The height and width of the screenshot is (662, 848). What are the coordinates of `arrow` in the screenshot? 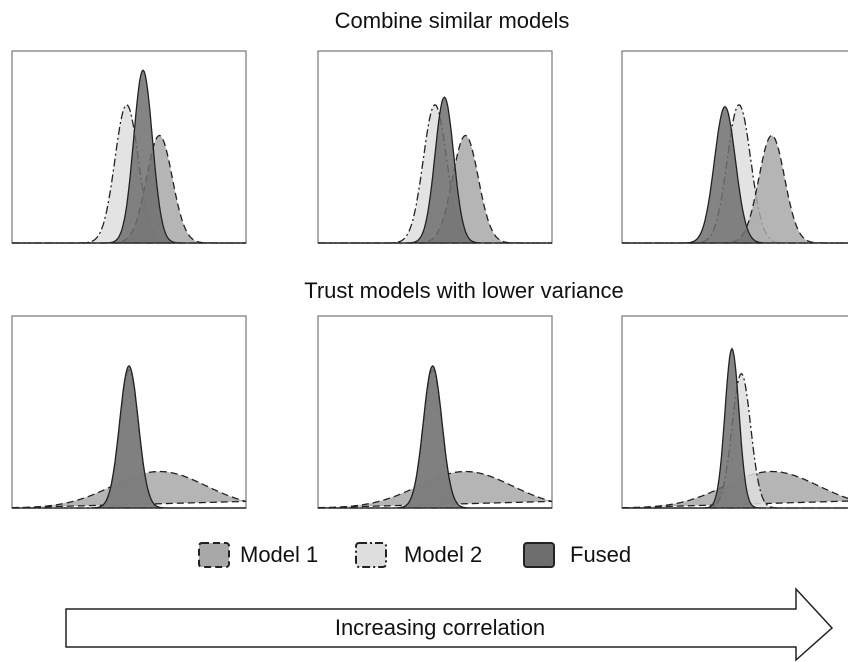 It's located at (449, 624).